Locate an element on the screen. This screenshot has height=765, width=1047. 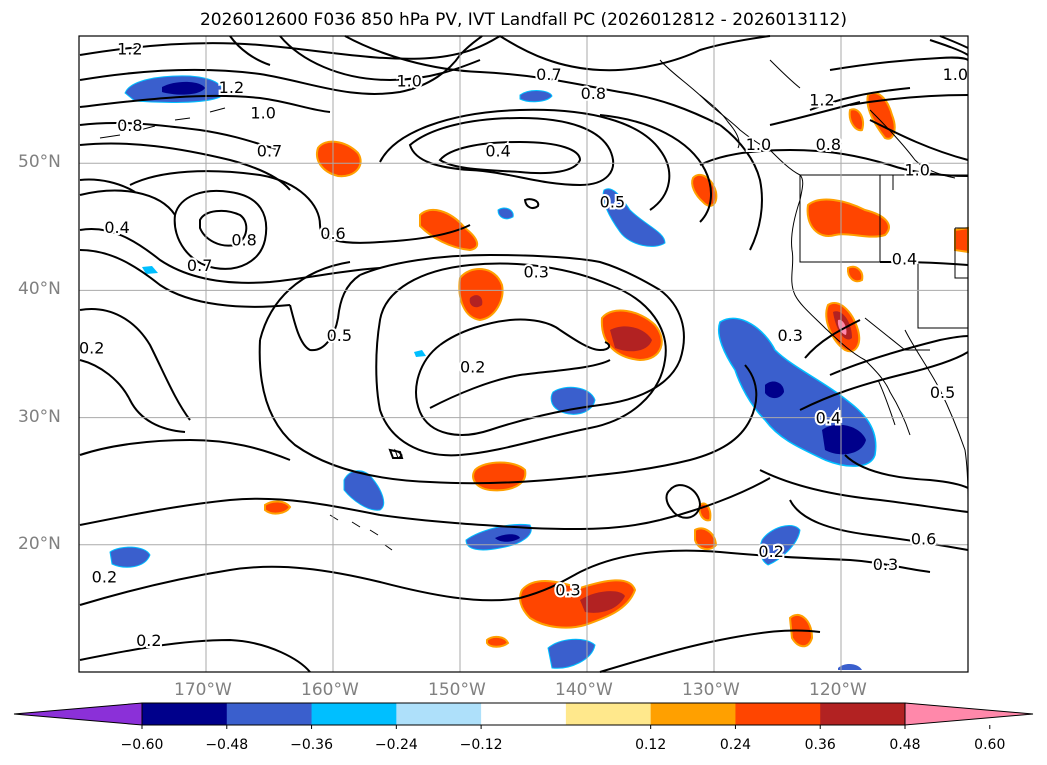
lon-label: 120°W is located at coordinates (838, 690).